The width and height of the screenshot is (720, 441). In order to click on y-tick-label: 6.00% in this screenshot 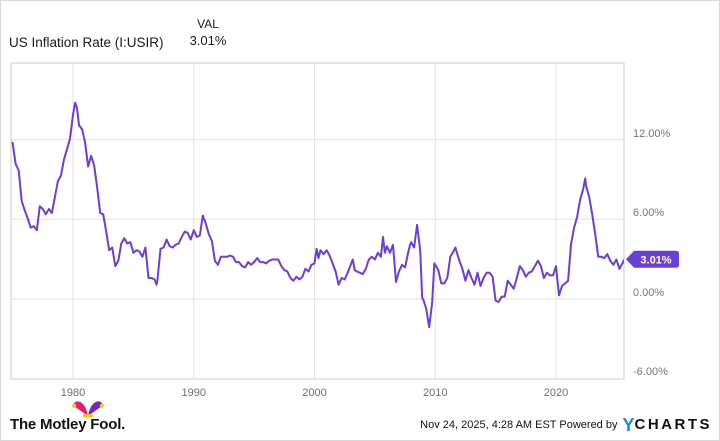, I will do `click(648, 213)`.